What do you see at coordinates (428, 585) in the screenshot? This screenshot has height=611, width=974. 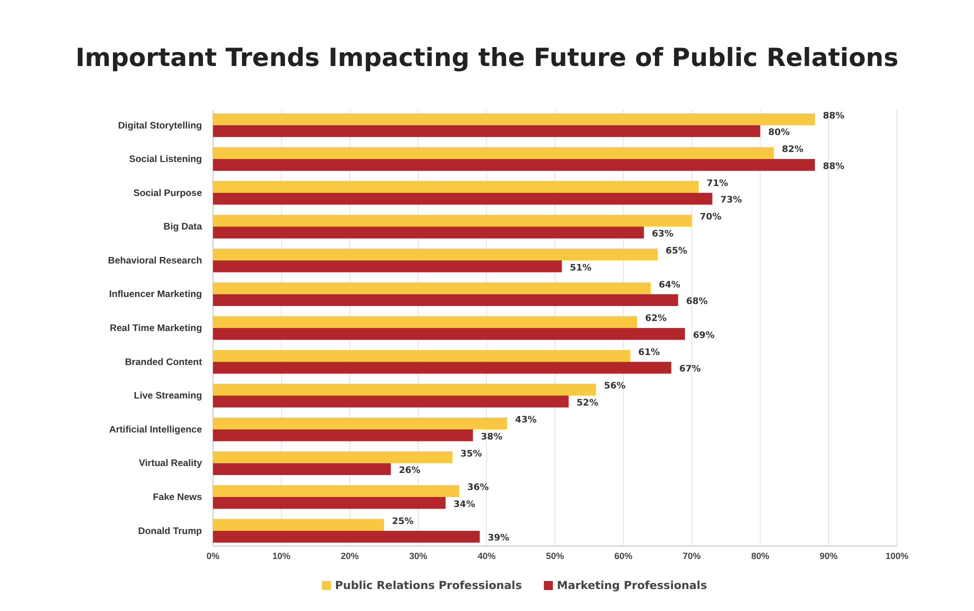 I see `legend-label: Public Relations Professionals` at bounding box center [428, 585].